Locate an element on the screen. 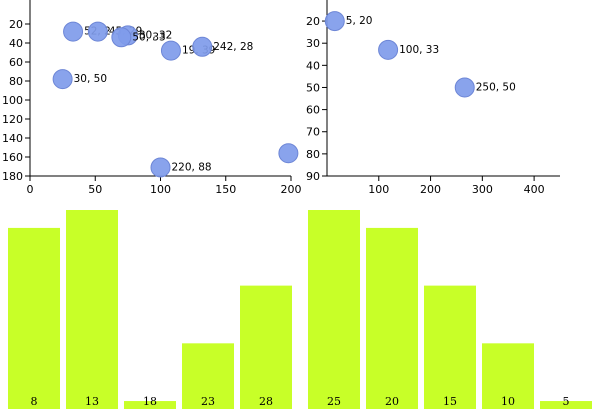  bar-label: 10 is located at coordinates (508, 401).